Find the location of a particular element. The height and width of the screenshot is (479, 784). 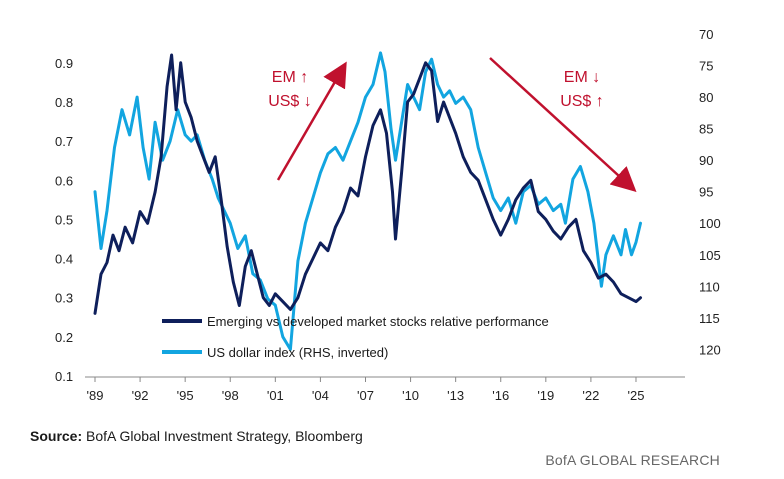

right-axis-ticks: 70 75 80 85 90 95 100 105 110 115 120 is located at coordinates (710, 192).